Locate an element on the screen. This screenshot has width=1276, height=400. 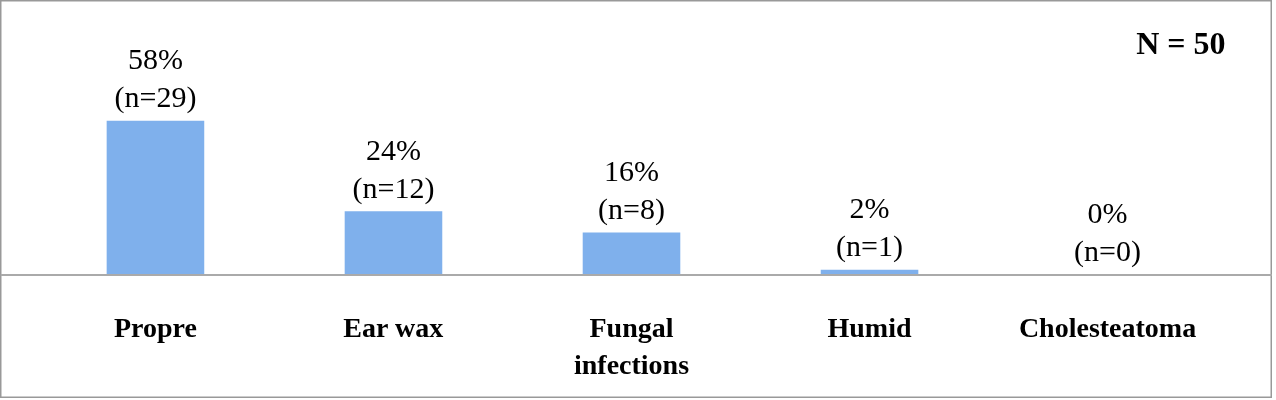
text: N = 50 is located at coordinates (1181, 42).